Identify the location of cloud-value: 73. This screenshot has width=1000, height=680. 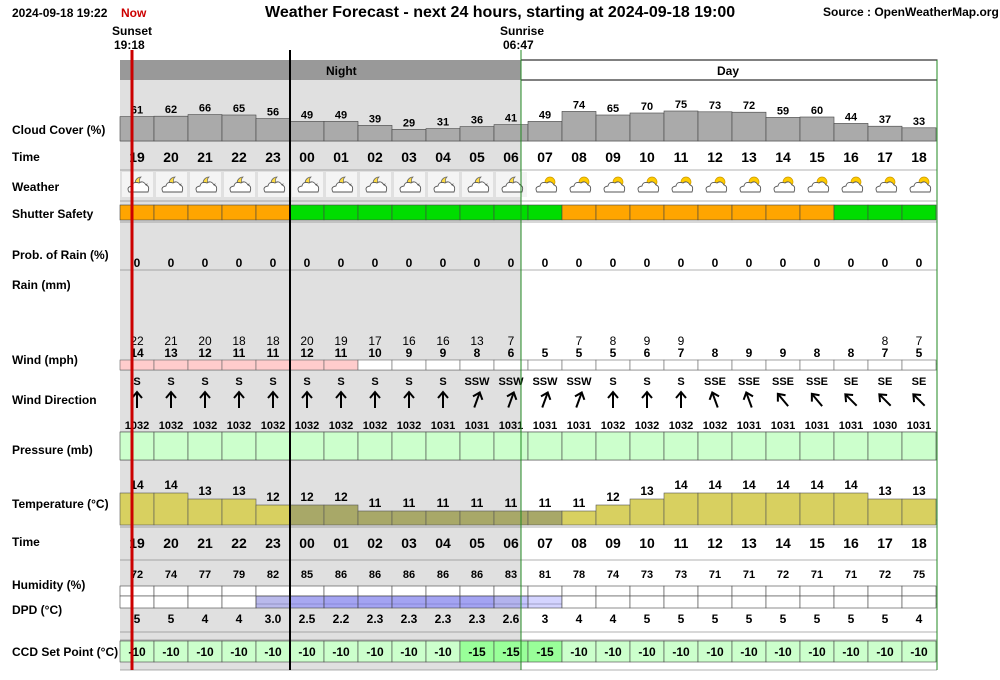
(715, 106).